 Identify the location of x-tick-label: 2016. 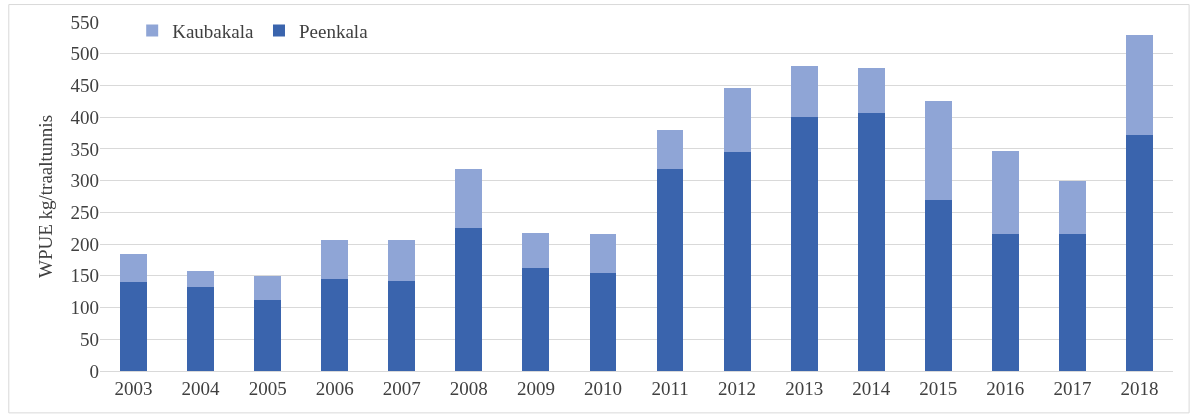
(1005, 388).